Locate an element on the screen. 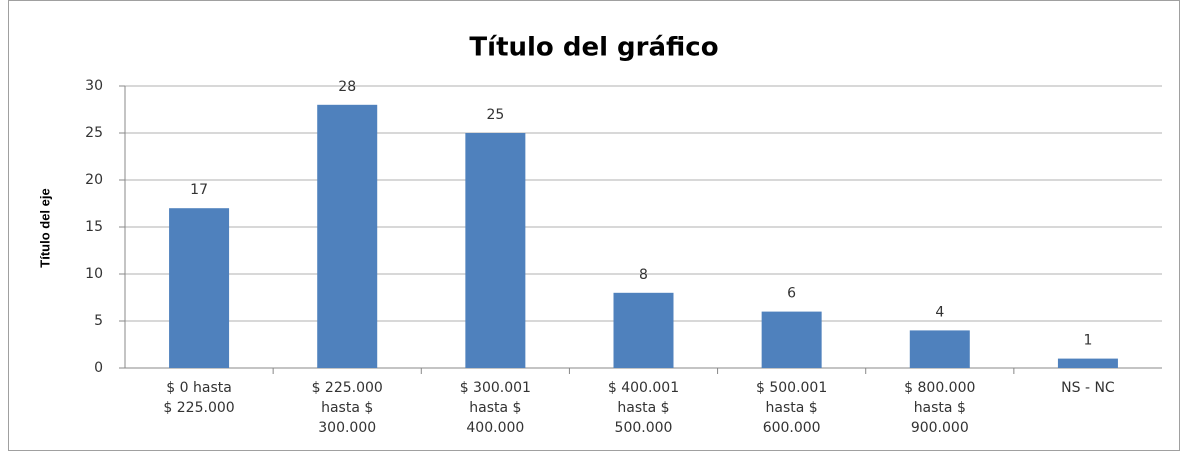 This screenshot has height=452, width=1188. x-tick-label: $ 225.000 hasta $ 300.000 is located at coordinates (347, 408).